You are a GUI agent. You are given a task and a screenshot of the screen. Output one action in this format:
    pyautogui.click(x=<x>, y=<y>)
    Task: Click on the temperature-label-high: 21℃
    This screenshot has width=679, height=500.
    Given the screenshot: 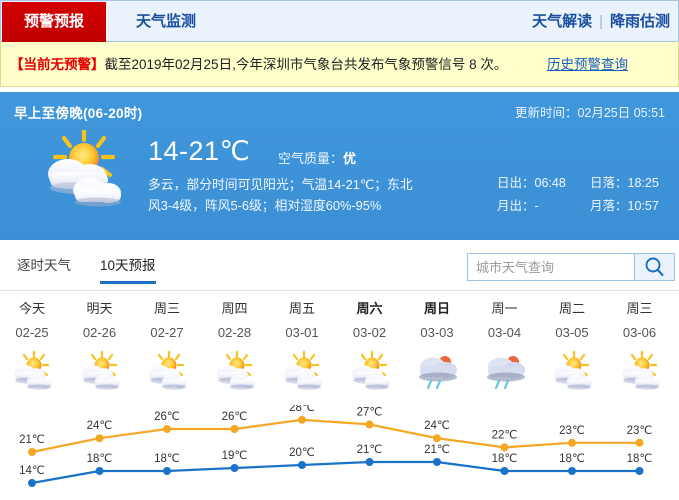 What is the action you would take?
    pyautogui.click(x=32, y=440)
    